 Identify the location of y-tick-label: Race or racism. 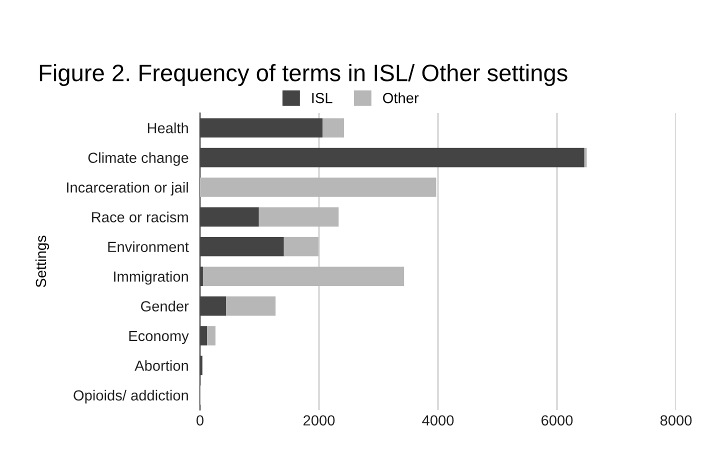
(140, 217).